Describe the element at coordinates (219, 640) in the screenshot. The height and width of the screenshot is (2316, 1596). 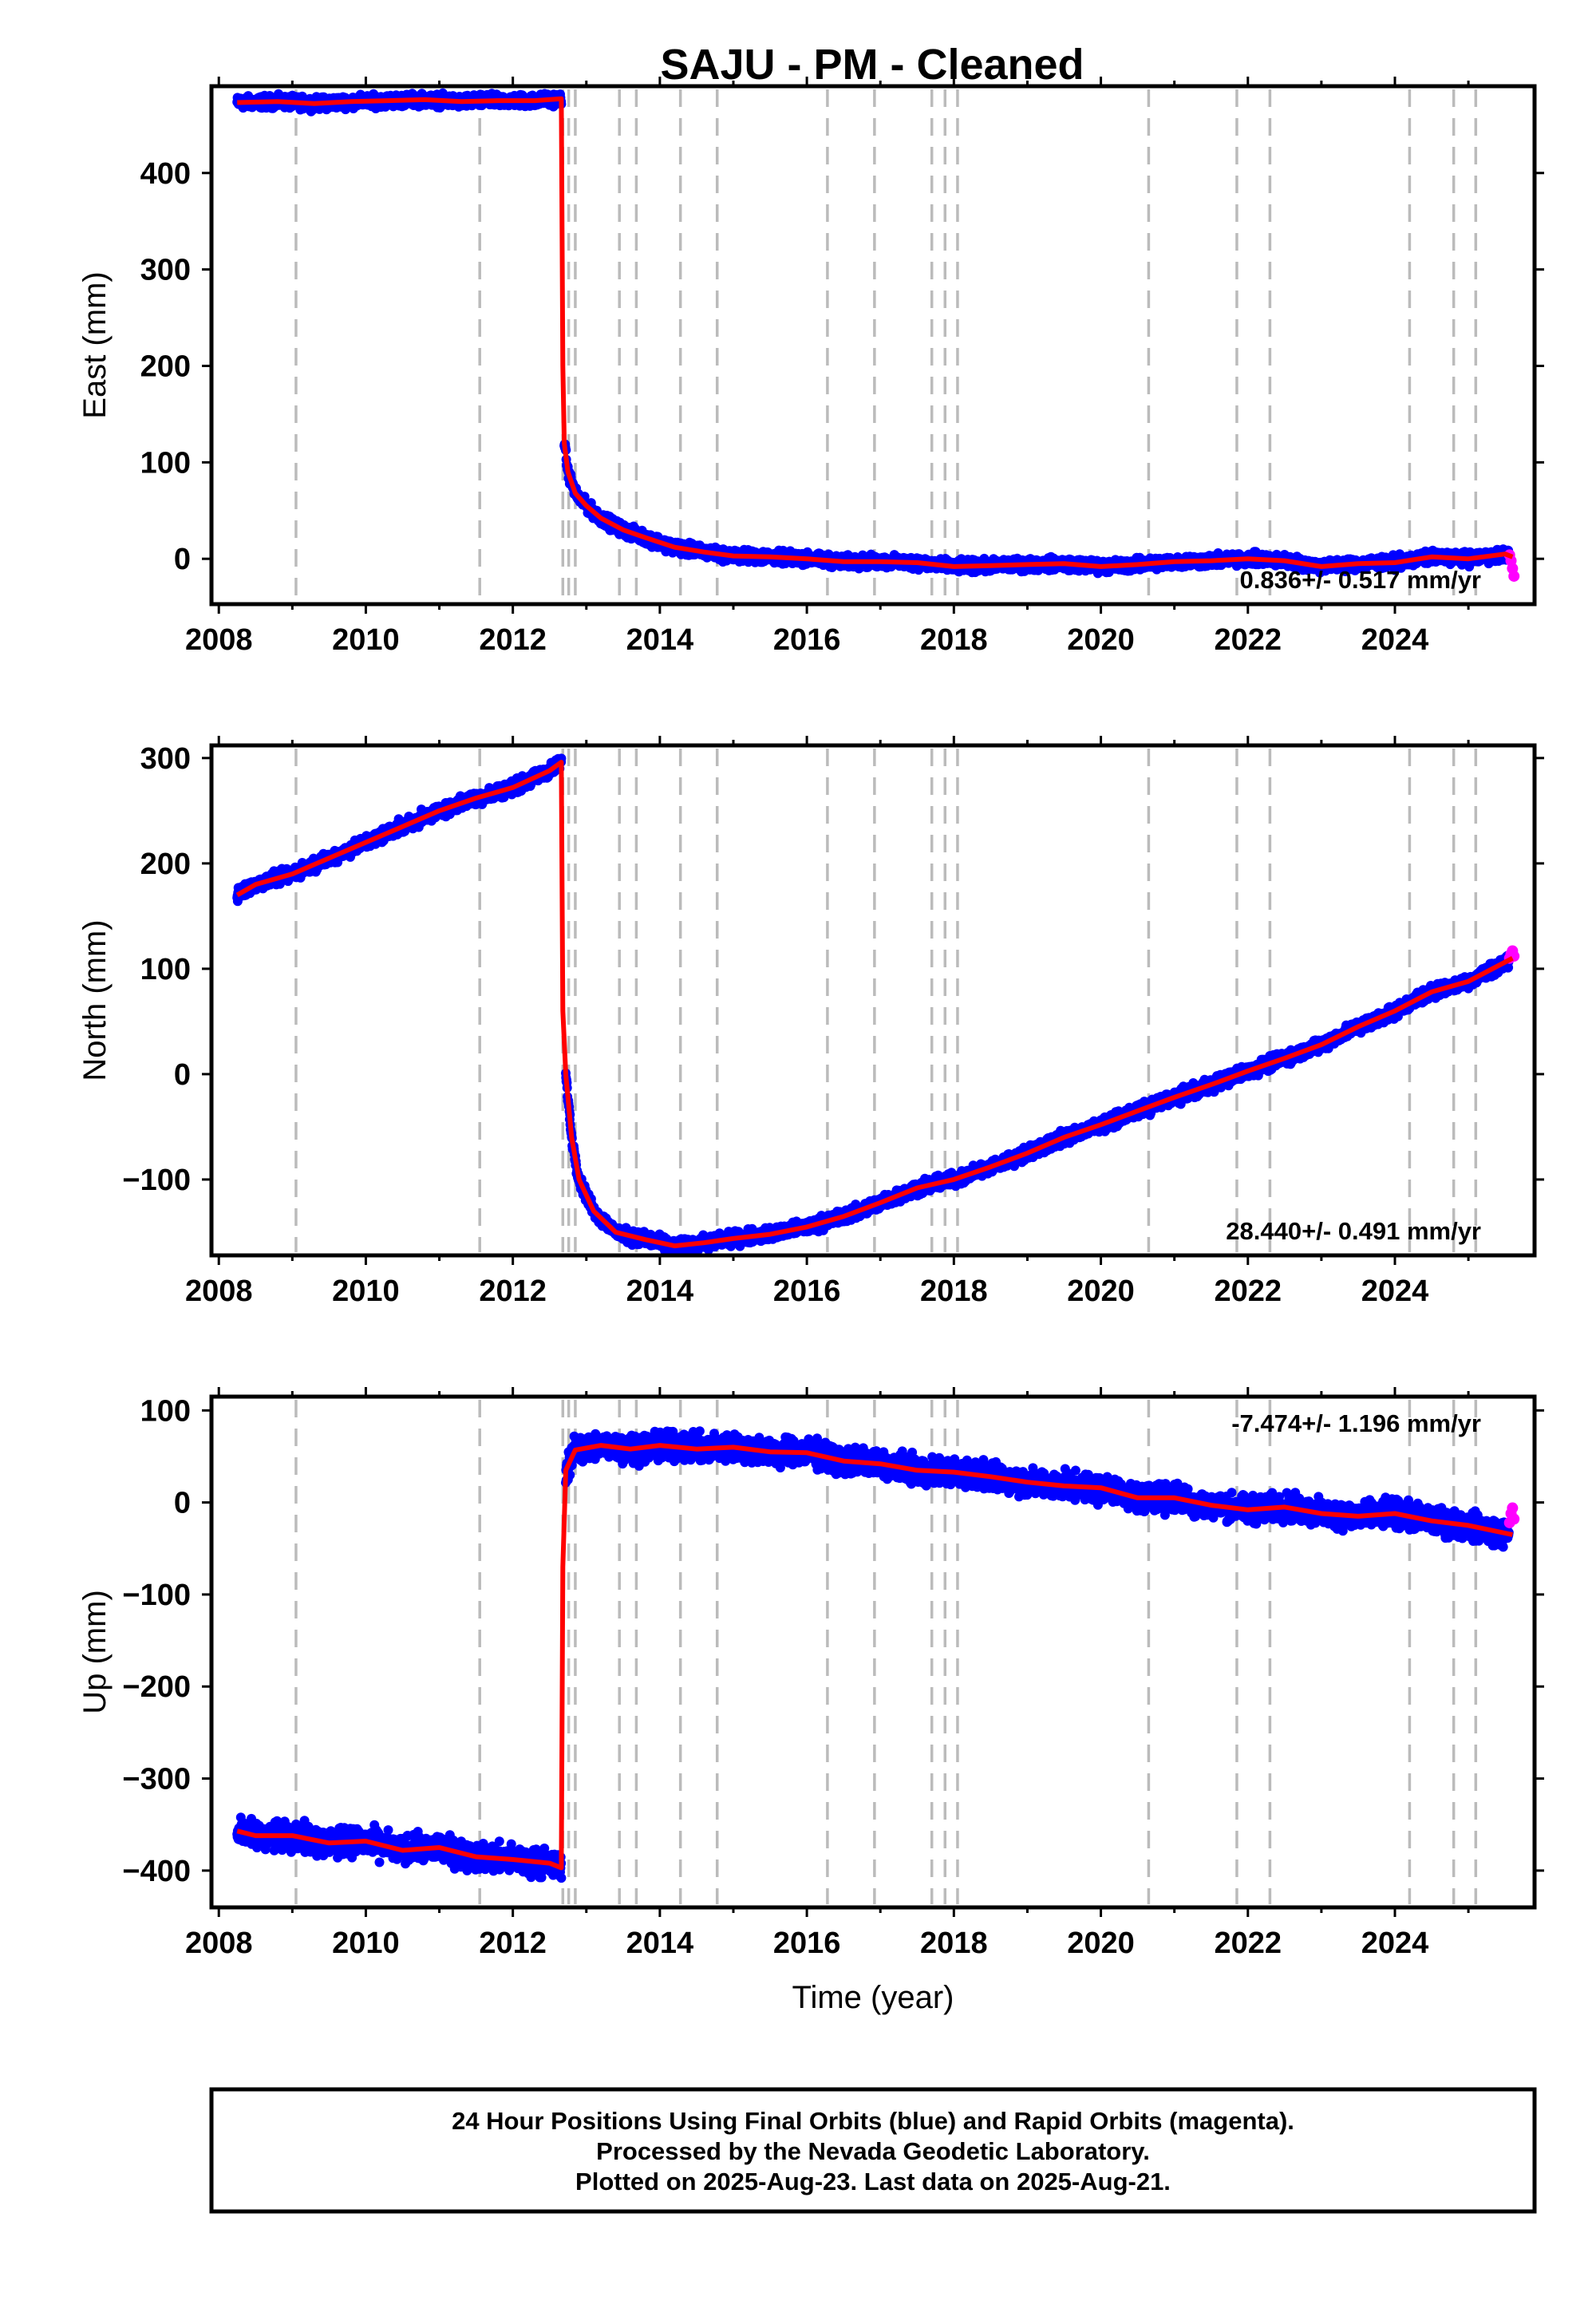
I see `x-tick-label: 2008` at that location.